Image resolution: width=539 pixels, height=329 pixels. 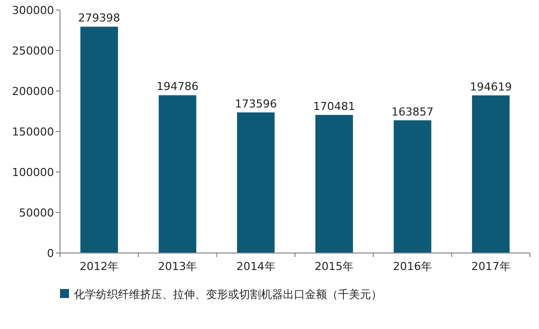 What do you see at coordinates (33, 132) in the screenshot?
I see `y-tick-label: 150000` at bounding box center [33, 132].